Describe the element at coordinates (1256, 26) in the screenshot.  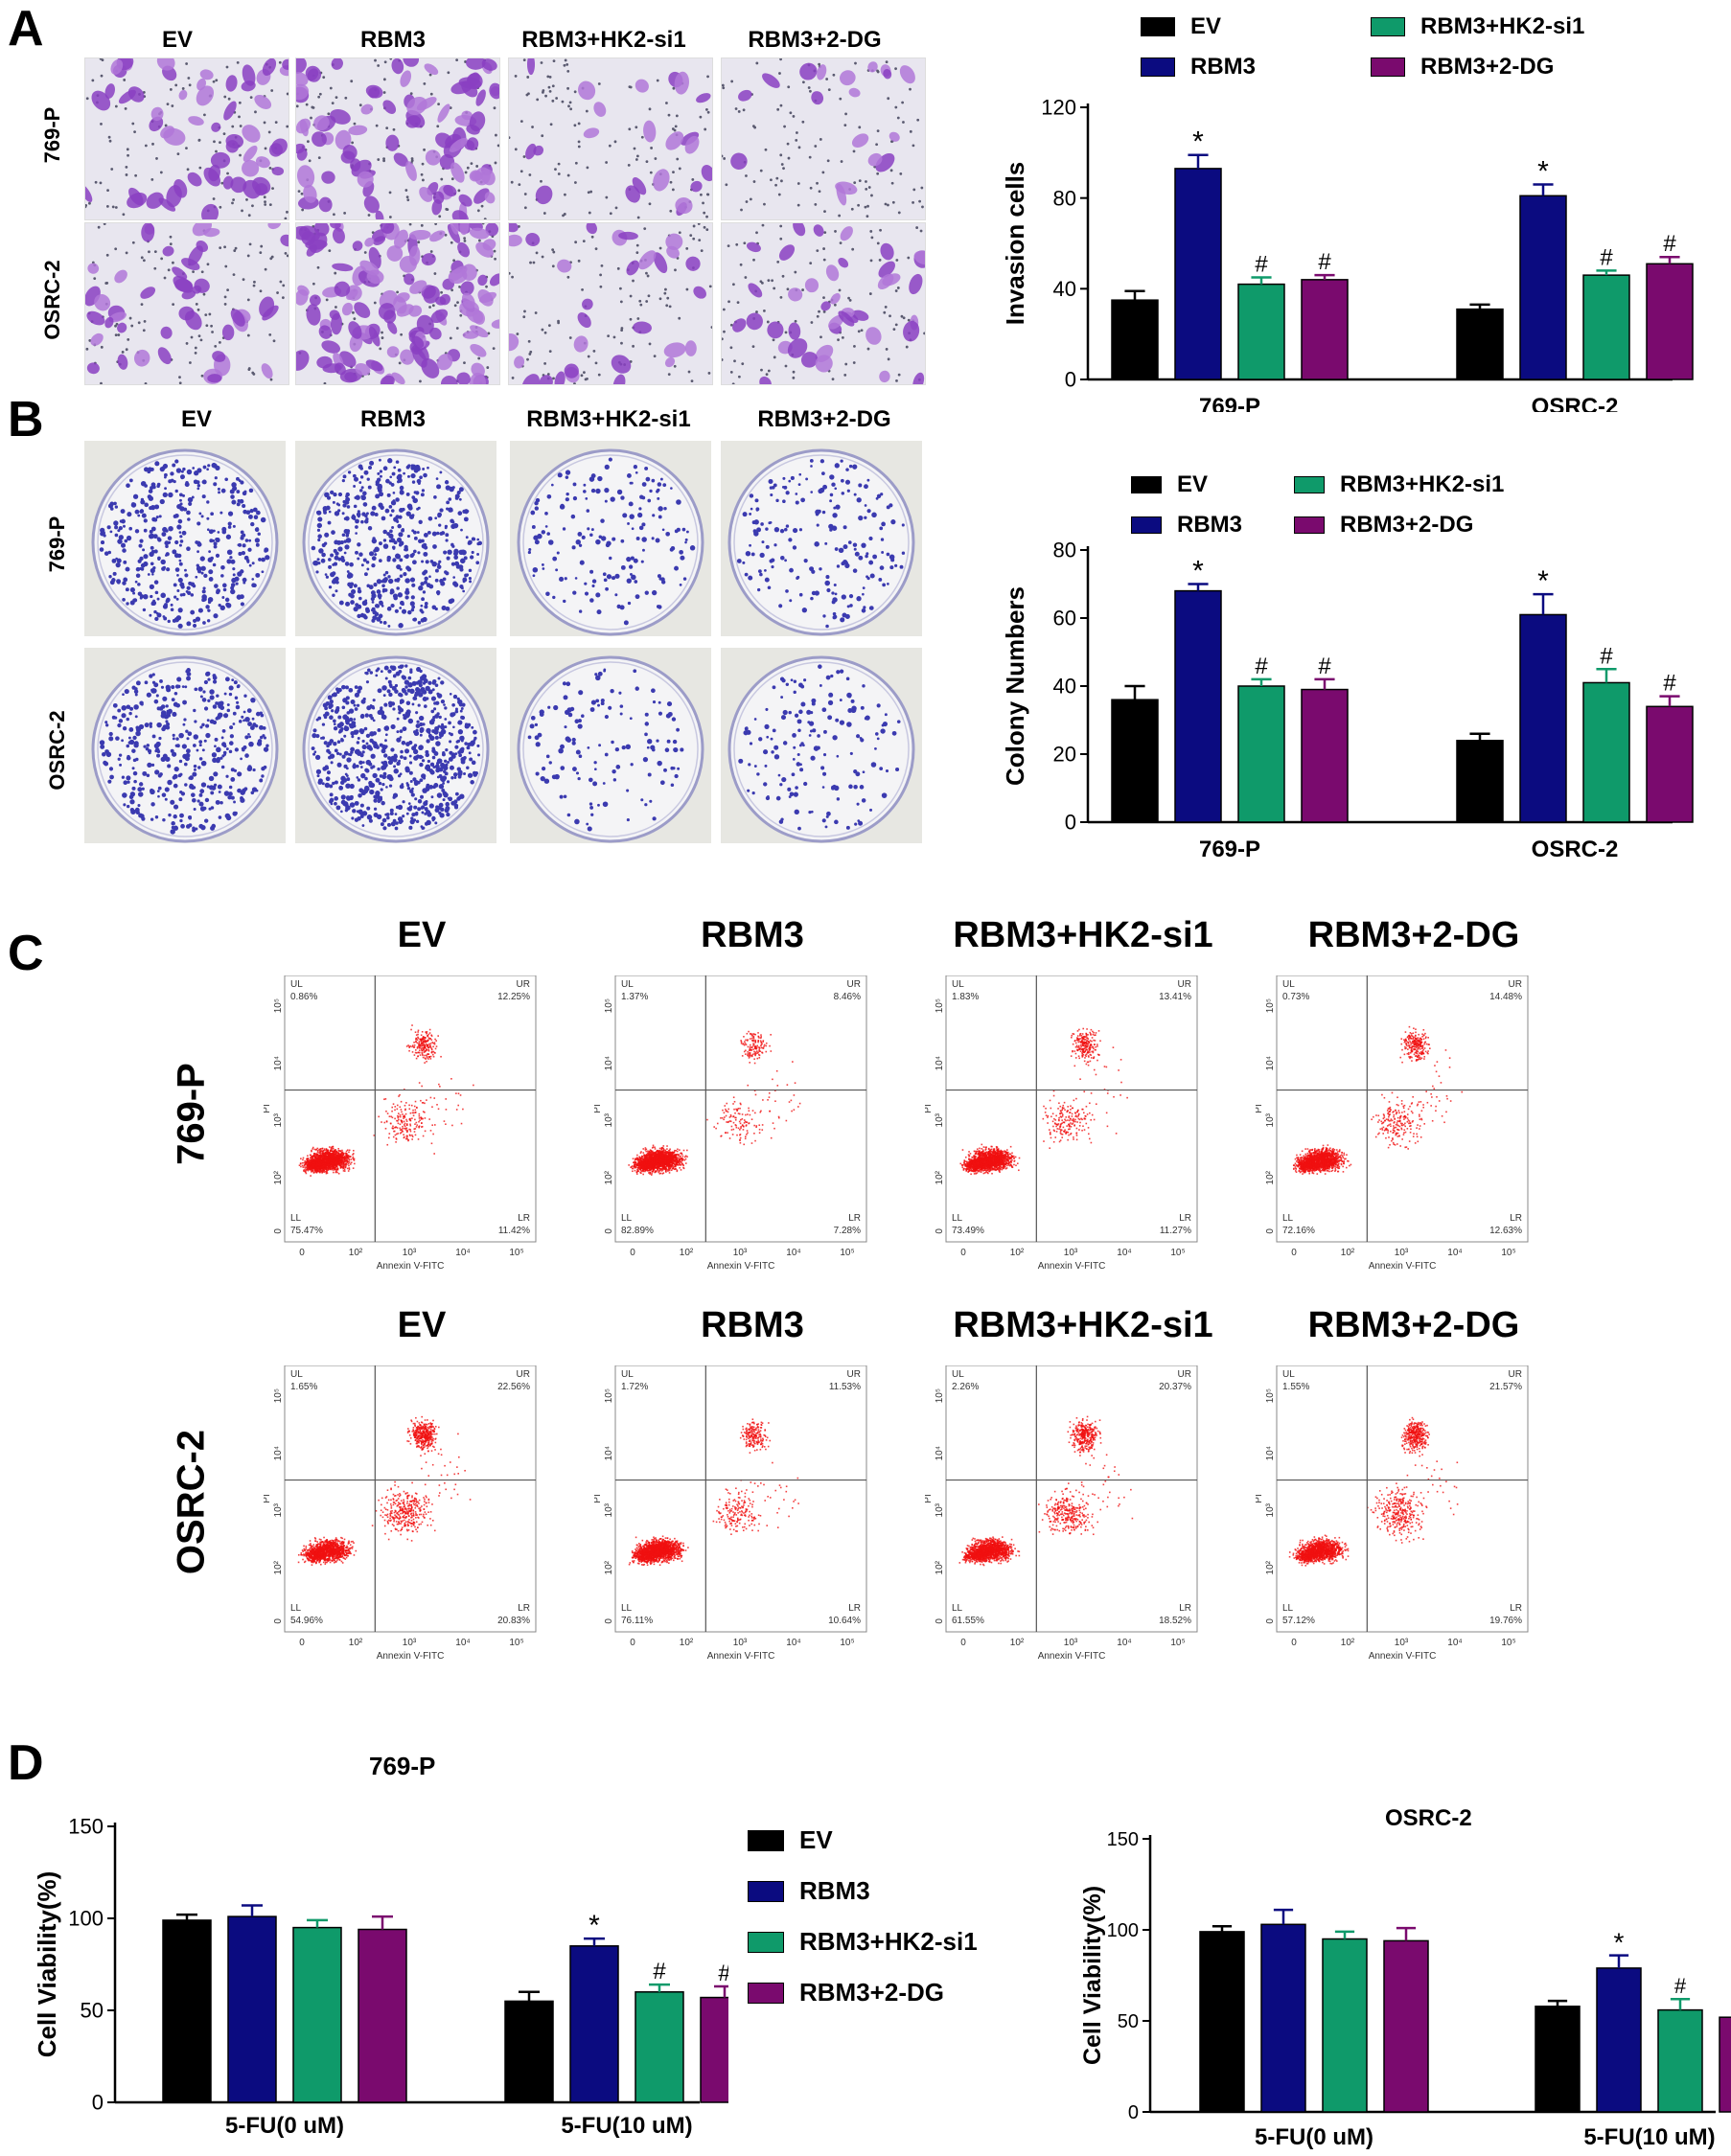
I see `legend-item: EV` at that location.